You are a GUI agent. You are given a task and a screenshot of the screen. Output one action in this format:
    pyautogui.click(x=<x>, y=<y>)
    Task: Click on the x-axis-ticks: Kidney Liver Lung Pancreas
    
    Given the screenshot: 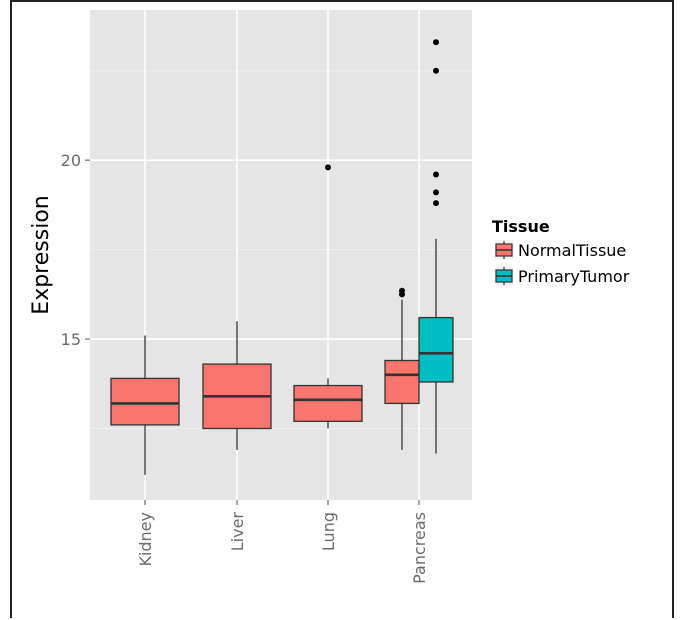 What is the action you would take?
    pyautogui.click(x=282, y=542)
    